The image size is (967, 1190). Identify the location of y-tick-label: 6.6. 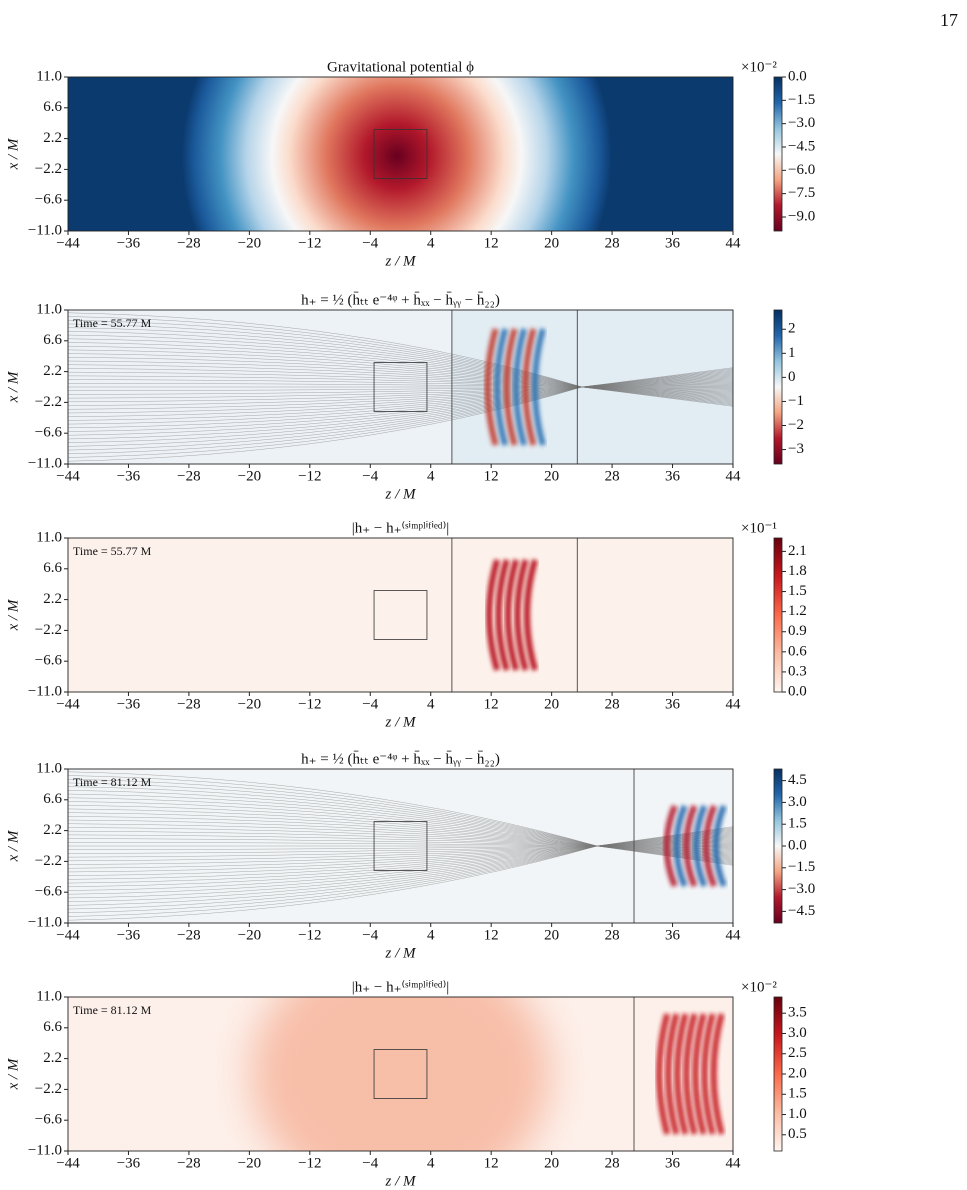
(52, 107).